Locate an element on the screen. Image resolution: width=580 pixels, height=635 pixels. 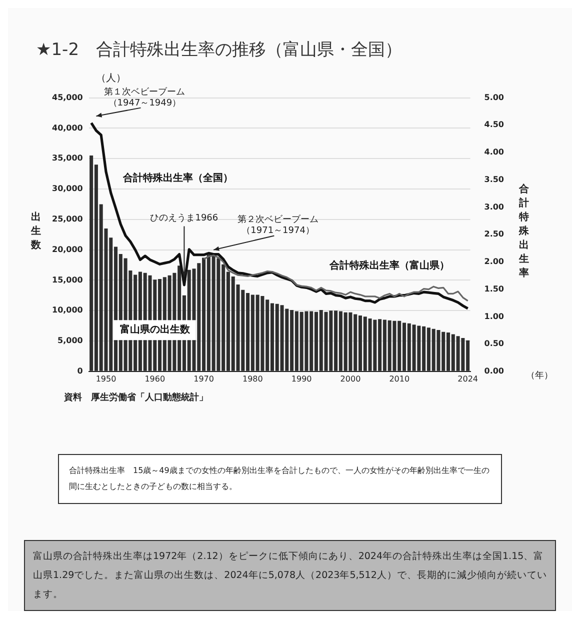
y-tick-label: 30,000 is located at coordinates (68, 189).